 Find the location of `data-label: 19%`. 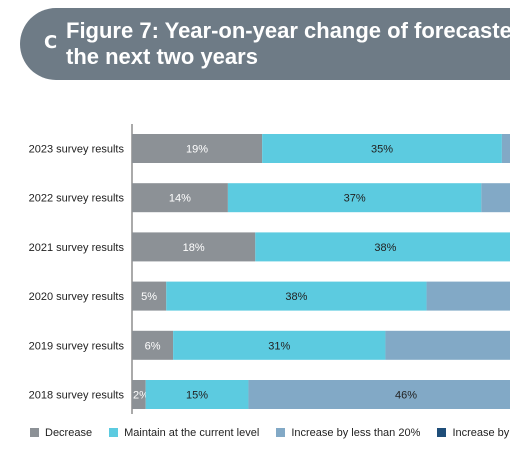

data-label: 19% is located at coordinates (197, 150).